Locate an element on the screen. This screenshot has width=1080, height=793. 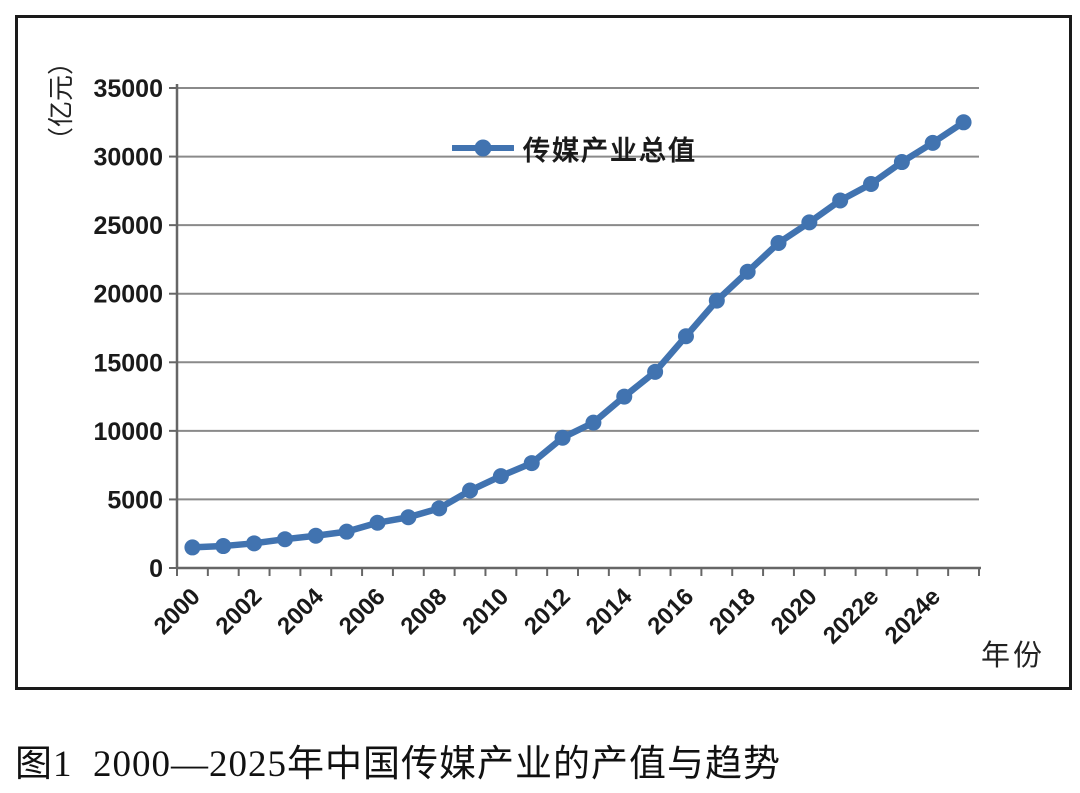
y-tick-label: 0 is located at coordinates (156, 569).